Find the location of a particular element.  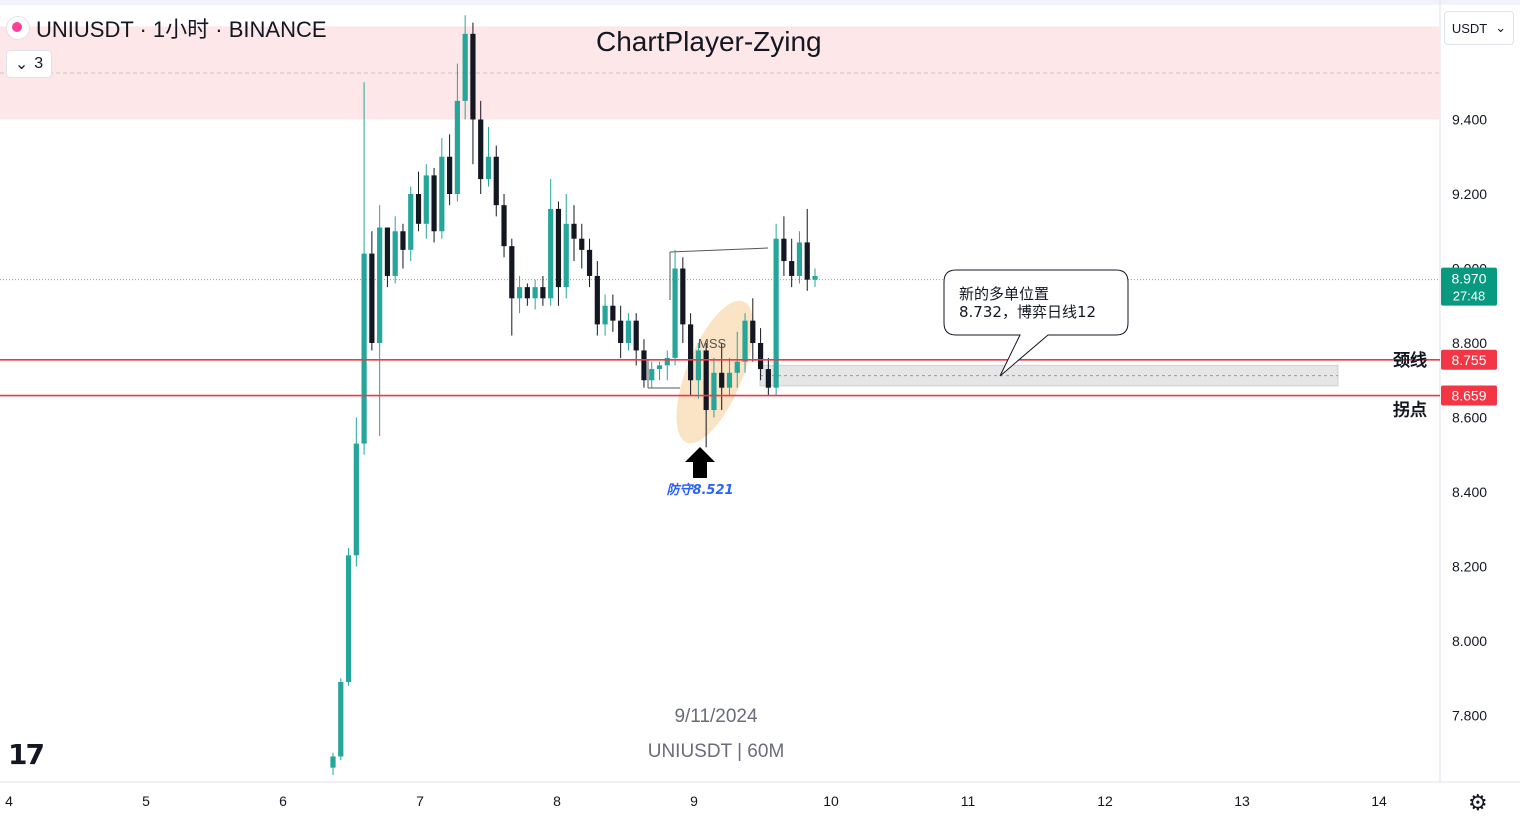

watermark-date: 9/11/2024 is located at coordinates (716, 716).